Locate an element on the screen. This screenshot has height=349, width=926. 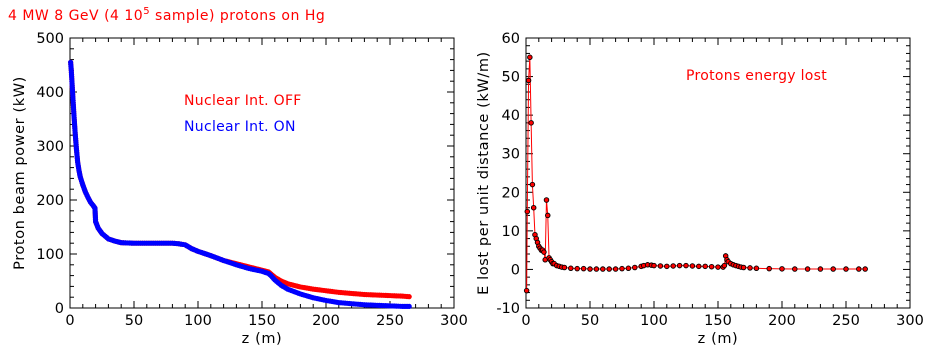
figure-title-main: 4 MW 8 GeV (4 10 is located at coordinates (75, 16).